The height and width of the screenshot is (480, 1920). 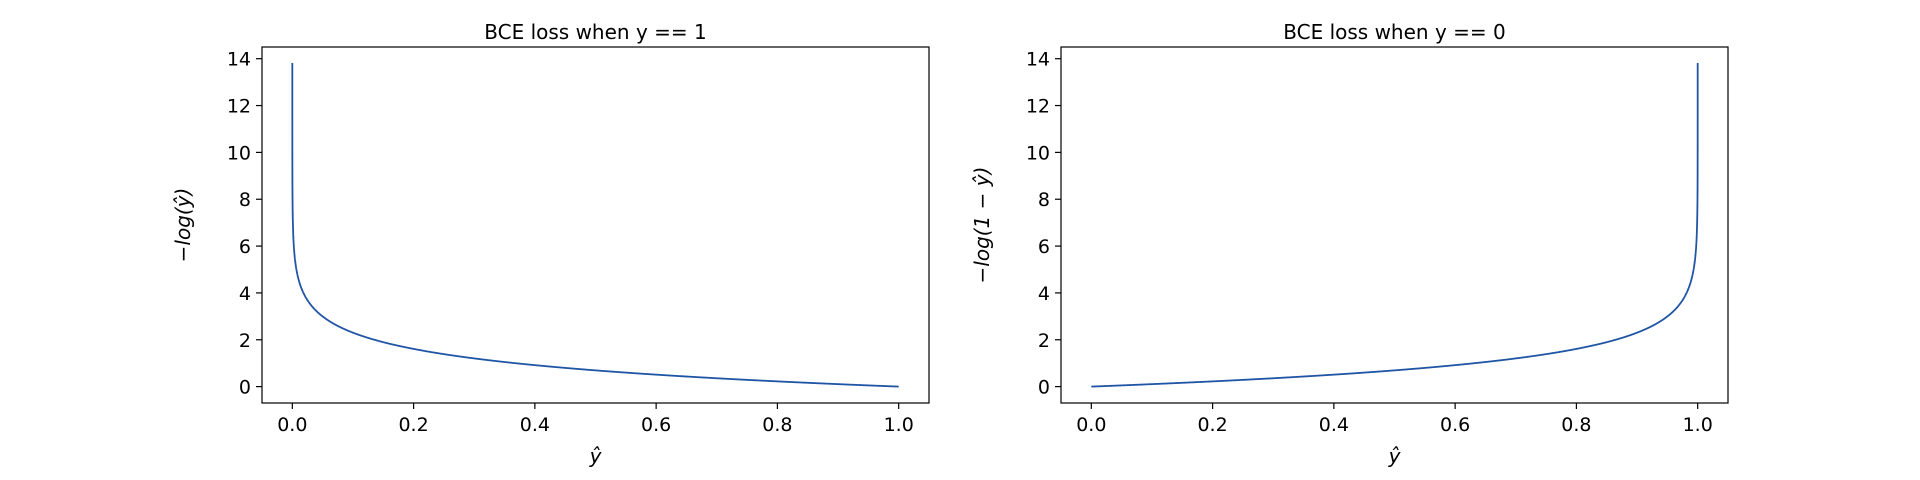 I want to click on y-axis-label: −log(1 − ŷ), so click(x=982, y=225).